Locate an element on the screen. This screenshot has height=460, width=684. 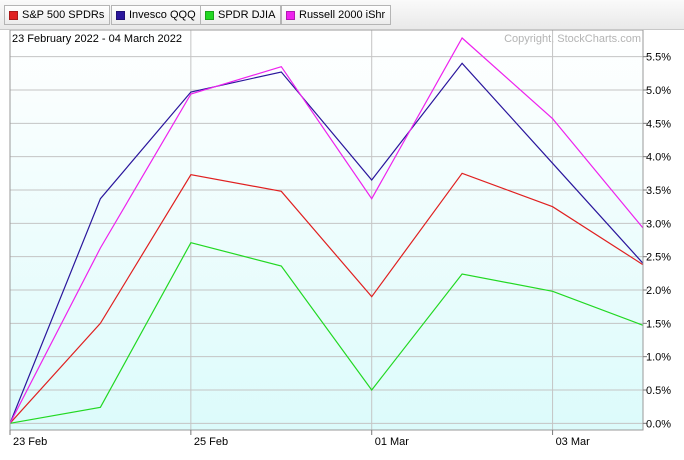
legend-label-sp500: S&P 500 SPDRs is located at coordinates (63, 15).